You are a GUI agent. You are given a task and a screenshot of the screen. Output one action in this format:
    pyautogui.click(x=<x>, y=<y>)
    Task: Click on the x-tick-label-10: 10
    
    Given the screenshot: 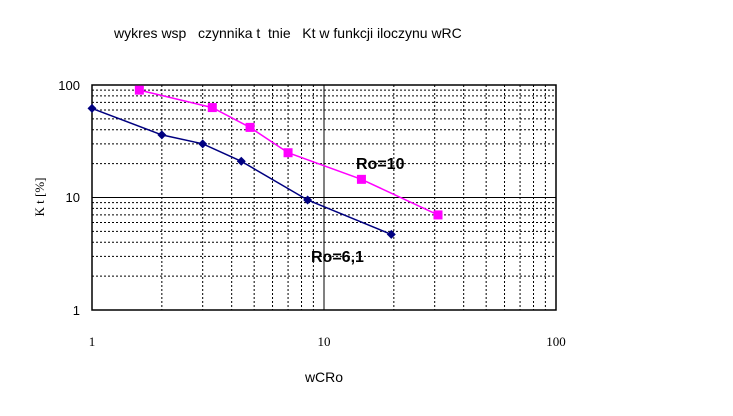 What is the action you would take?
    pyautogui.click(x=324, y=341)
    